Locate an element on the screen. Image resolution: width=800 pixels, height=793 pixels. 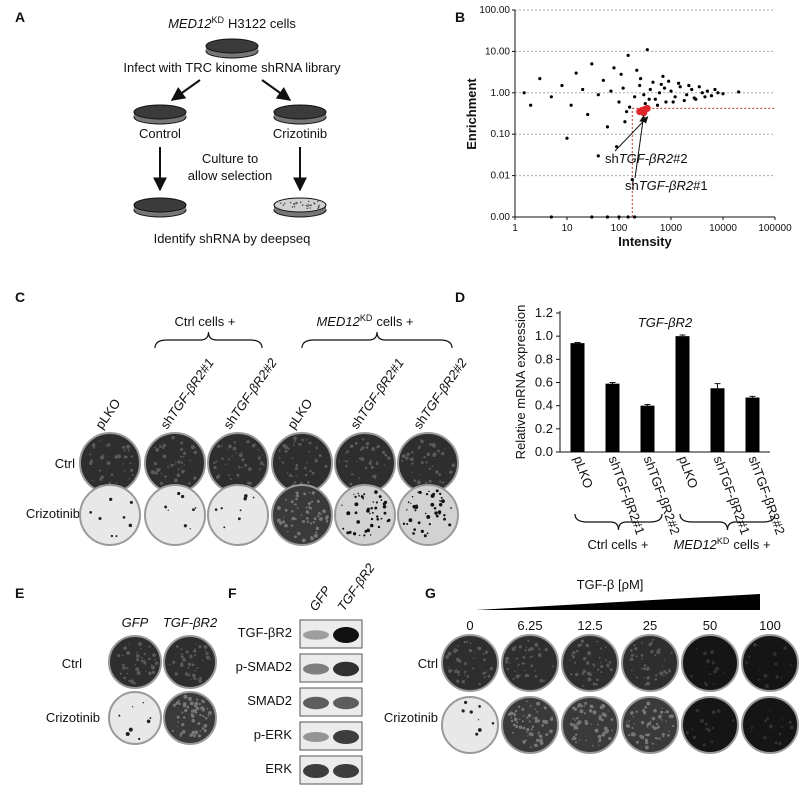
row-label: TGF-βR2 is located at coordinates (265, 632).